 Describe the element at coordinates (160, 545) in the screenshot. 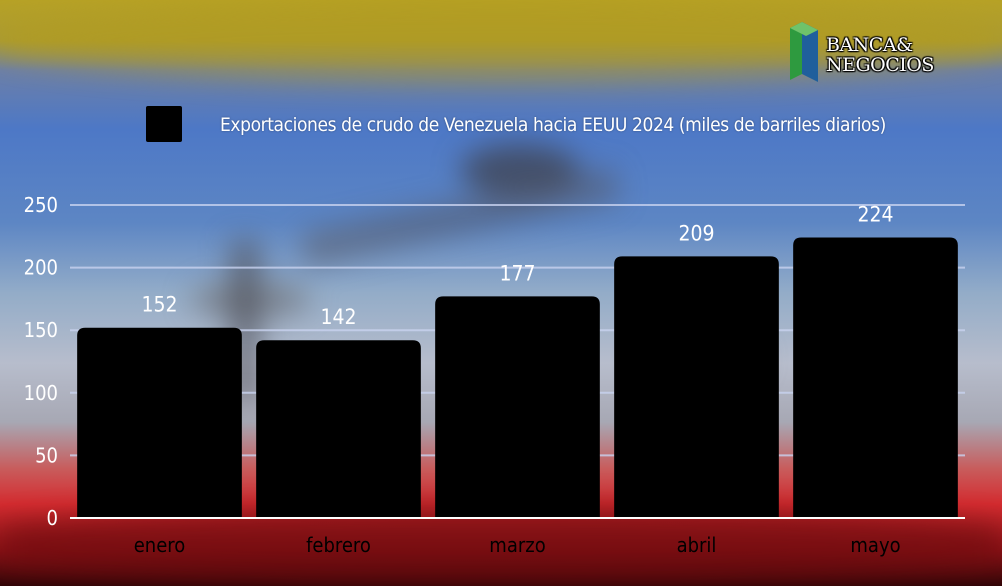

I see `x-tick-label: enero` at that location.